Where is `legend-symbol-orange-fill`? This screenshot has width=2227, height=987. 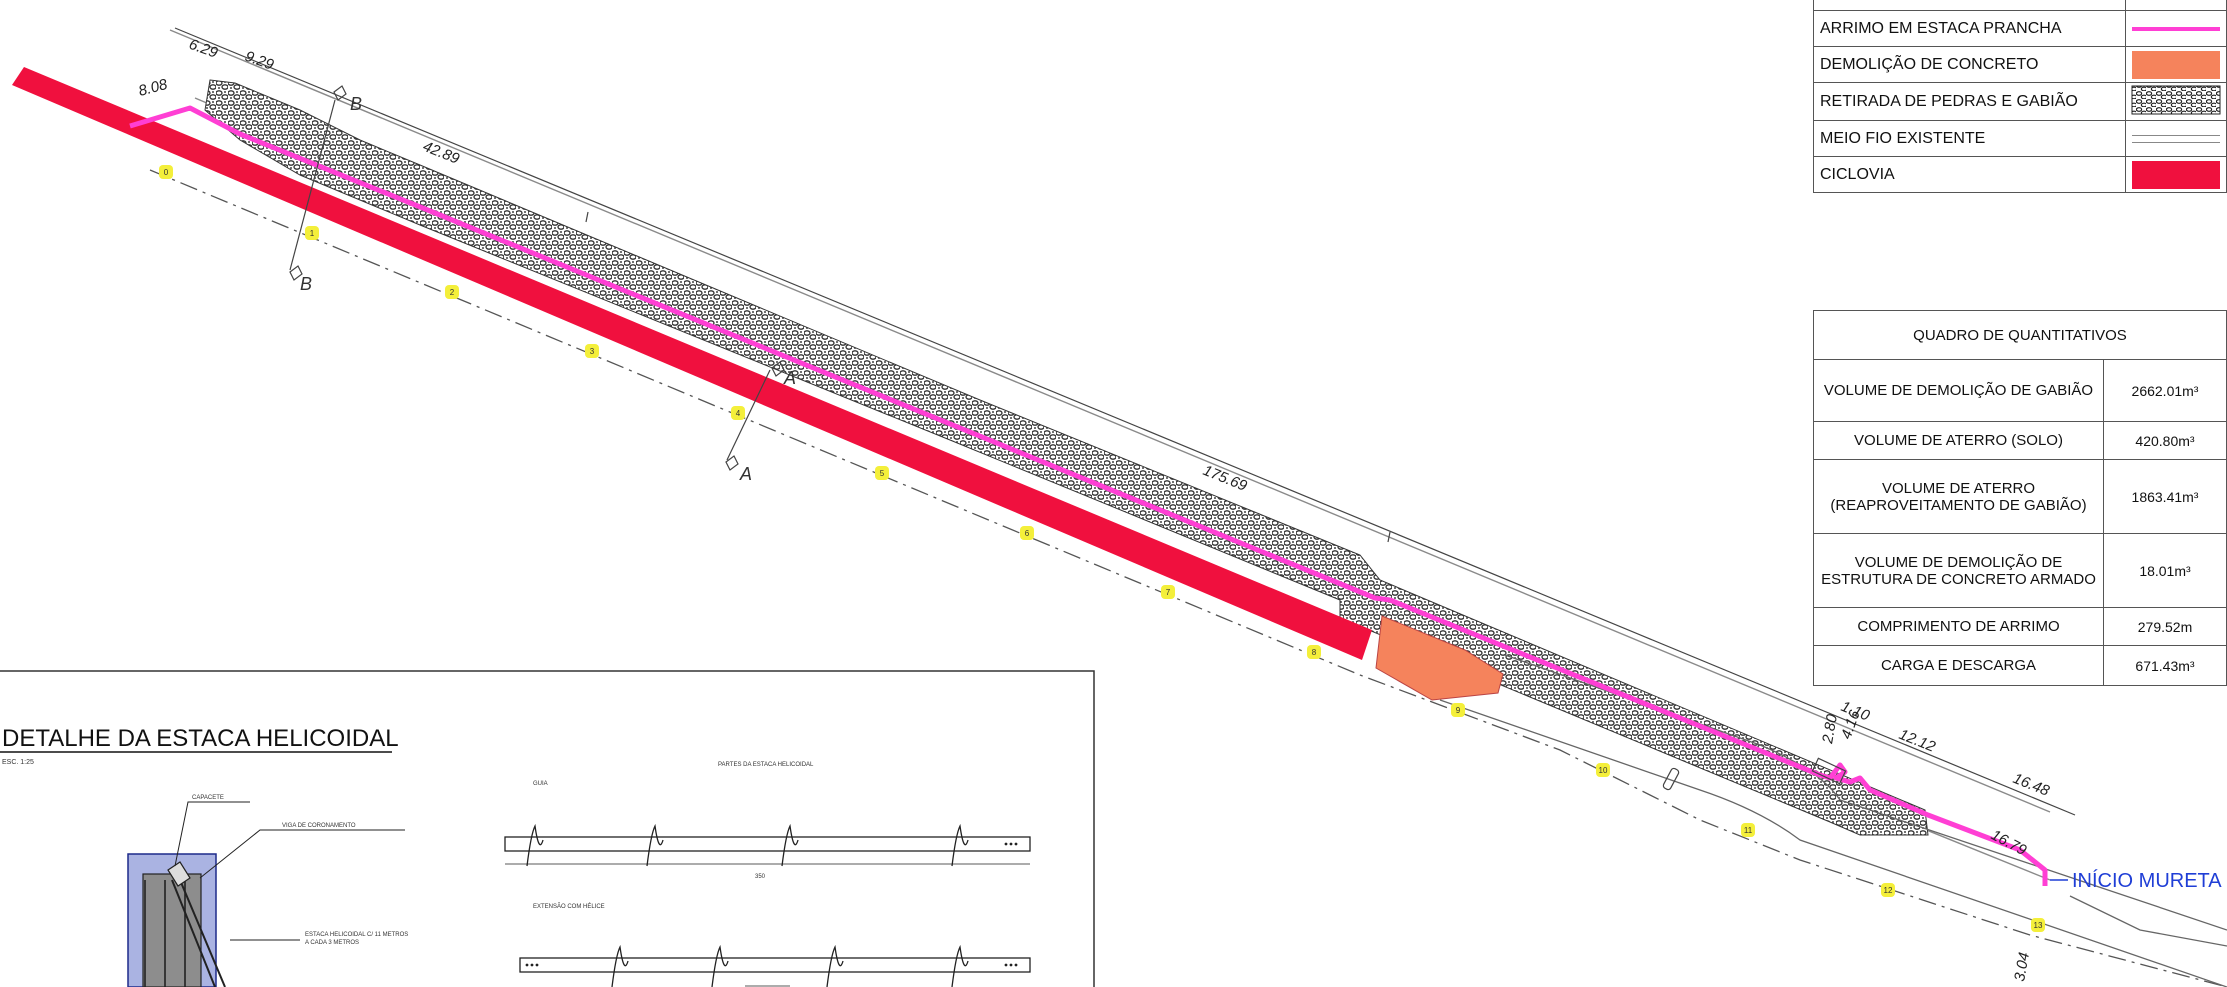
legend-symbol-orange-fill is located at coordinates (2176, 64).